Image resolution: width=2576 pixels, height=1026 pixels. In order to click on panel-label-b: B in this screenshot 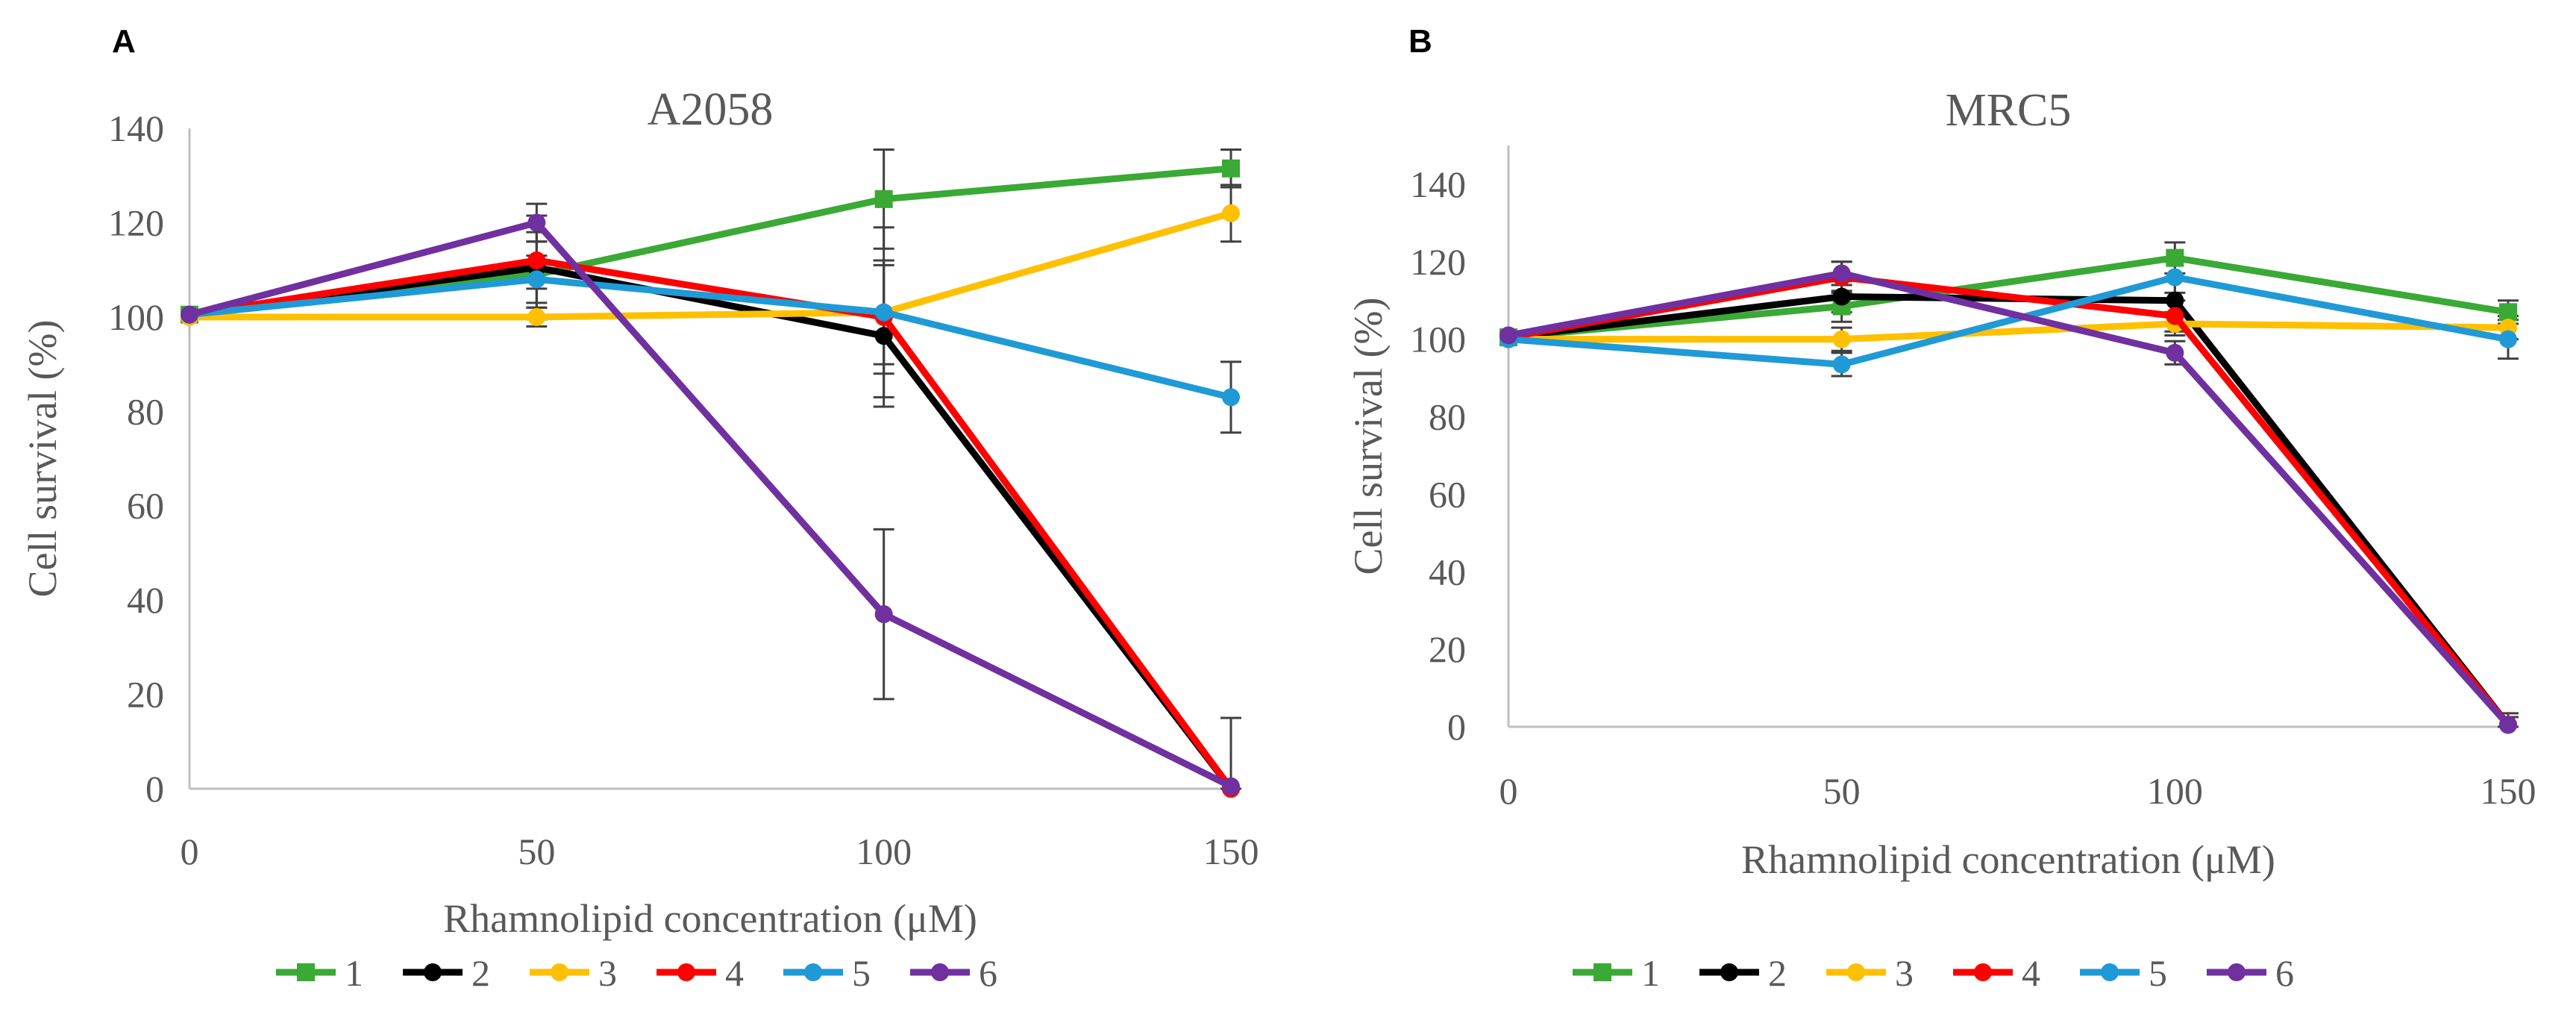, I will do `click(1420, 41)`.